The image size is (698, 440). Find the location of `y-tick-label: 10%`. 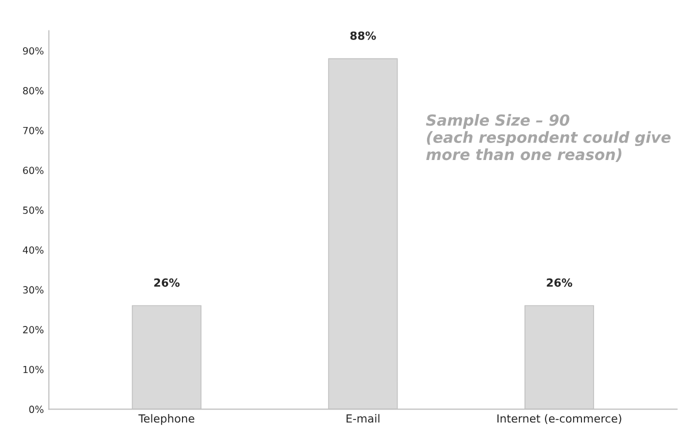

y-tick-label: 10% is located at coordinates (33, 370).